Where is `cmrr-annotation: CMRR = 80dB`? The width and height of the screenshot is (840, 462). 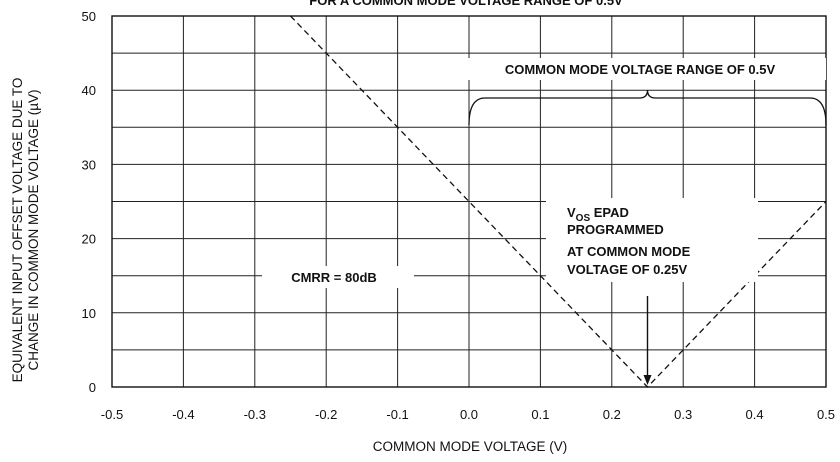 cmrr-annotation: CMRR = 80dB is located at coordinates (338, 277).